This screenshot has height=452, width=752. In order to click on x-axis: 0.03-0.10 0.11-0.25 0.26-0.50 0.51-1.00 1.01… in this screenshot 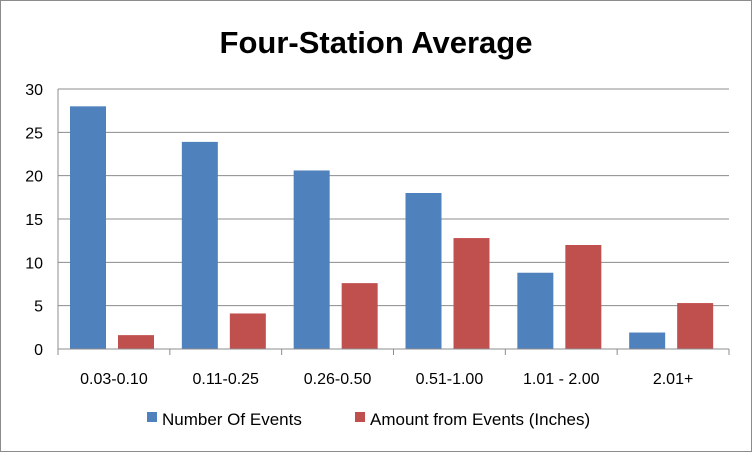, I will do `click(393, 368)`.